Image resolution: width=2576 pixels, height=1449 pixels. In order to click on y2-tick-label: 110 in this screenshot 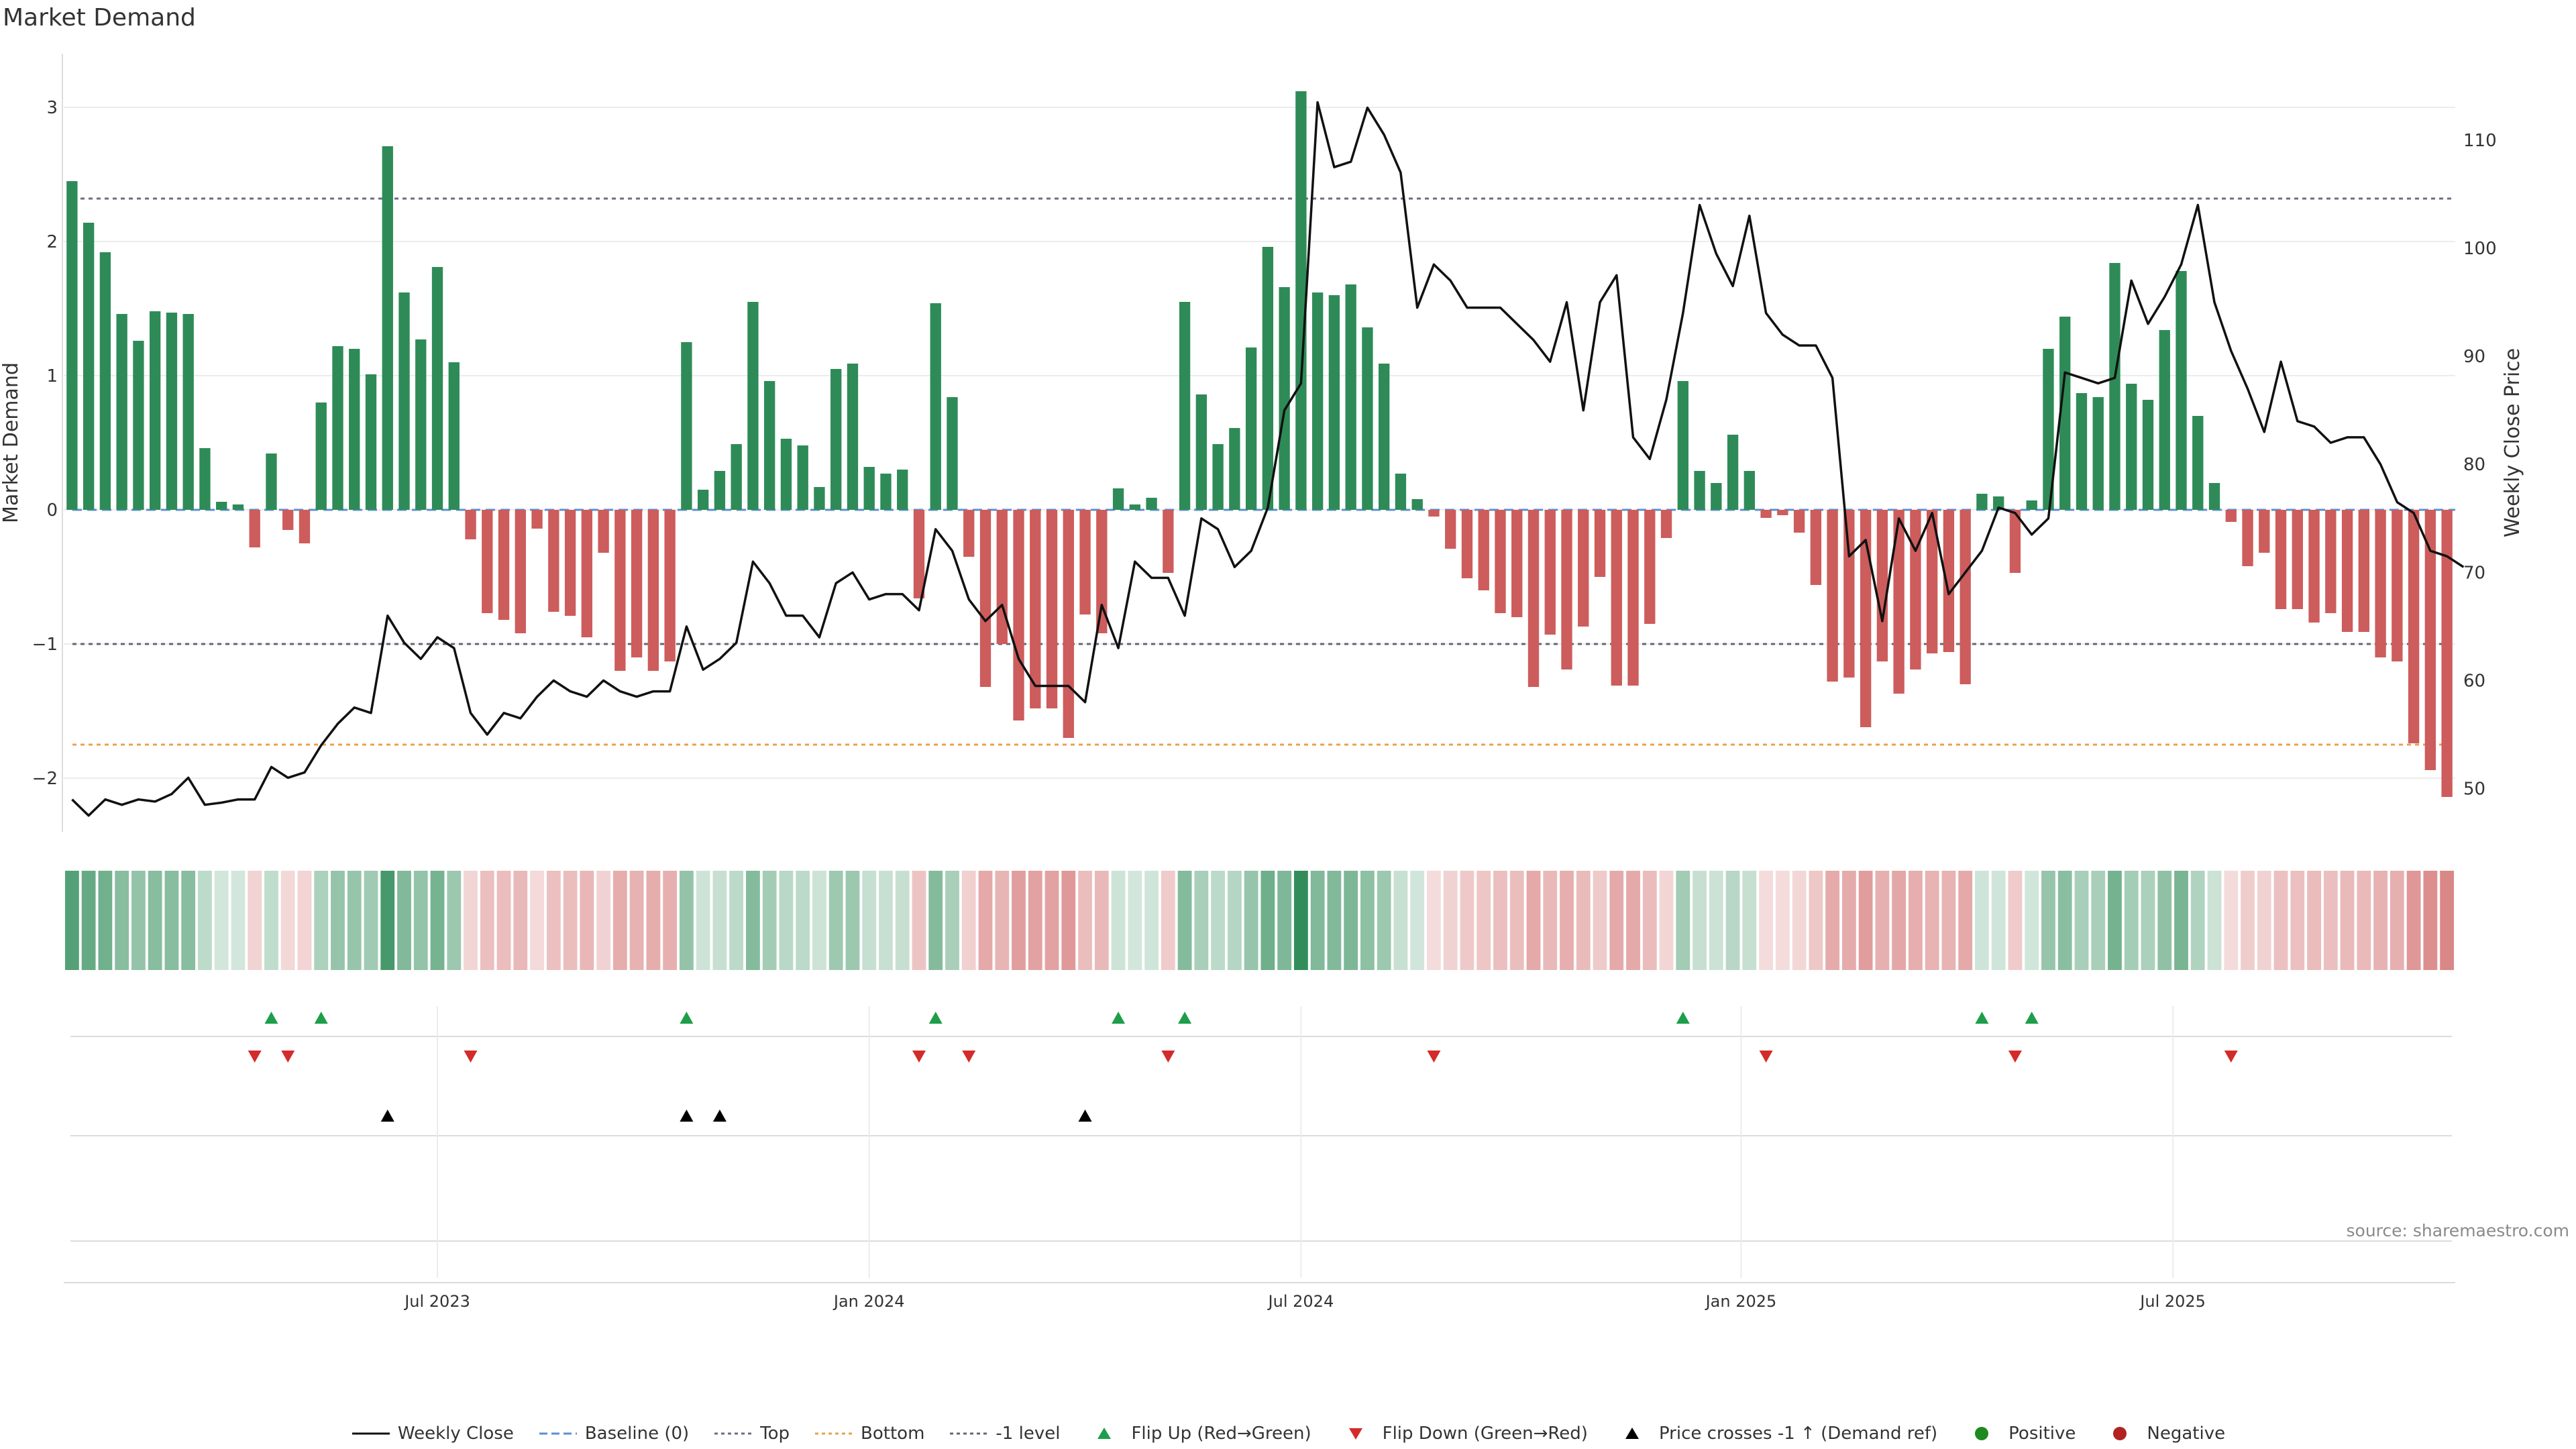, I will do `click(2480, 141)`.